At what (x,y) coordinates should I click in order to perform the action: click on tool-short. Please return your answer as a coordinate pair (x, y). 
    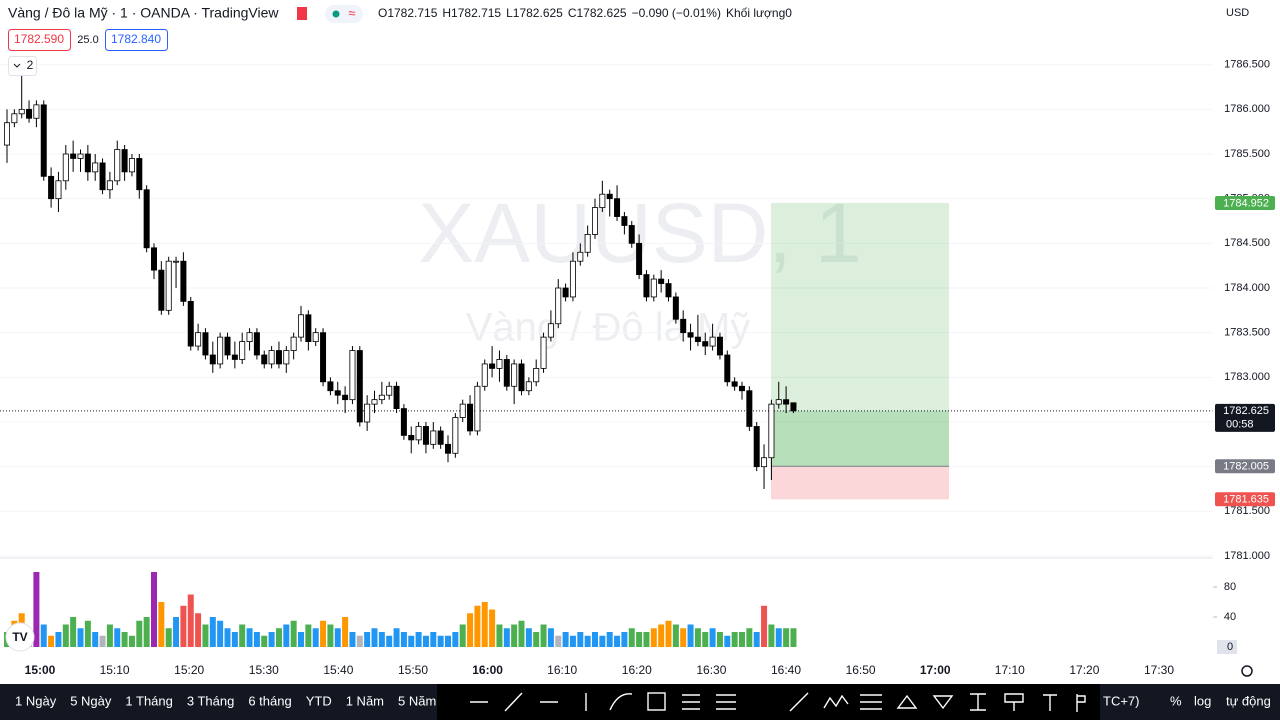
    Looking at the image, I should click on (943, 702).